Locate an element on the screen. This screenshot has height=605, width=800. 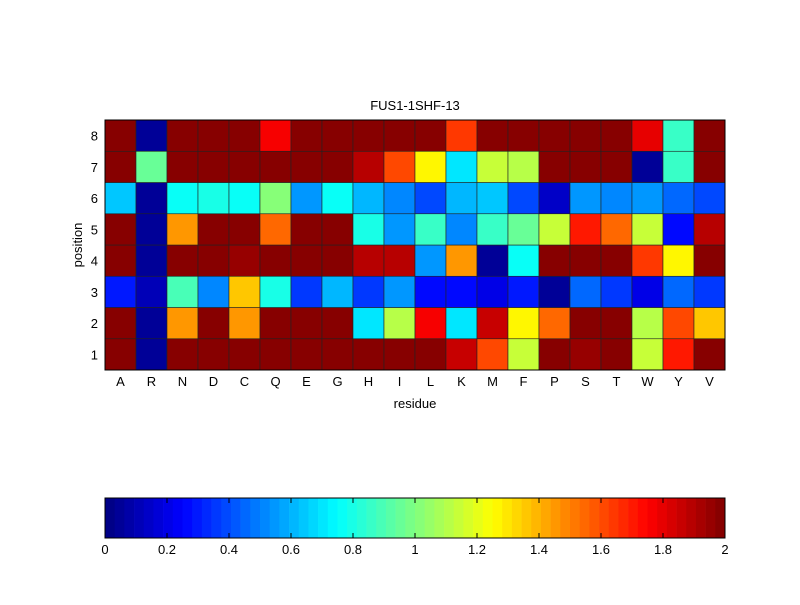
y-axis-label: position is located at coordinates (77, 245).